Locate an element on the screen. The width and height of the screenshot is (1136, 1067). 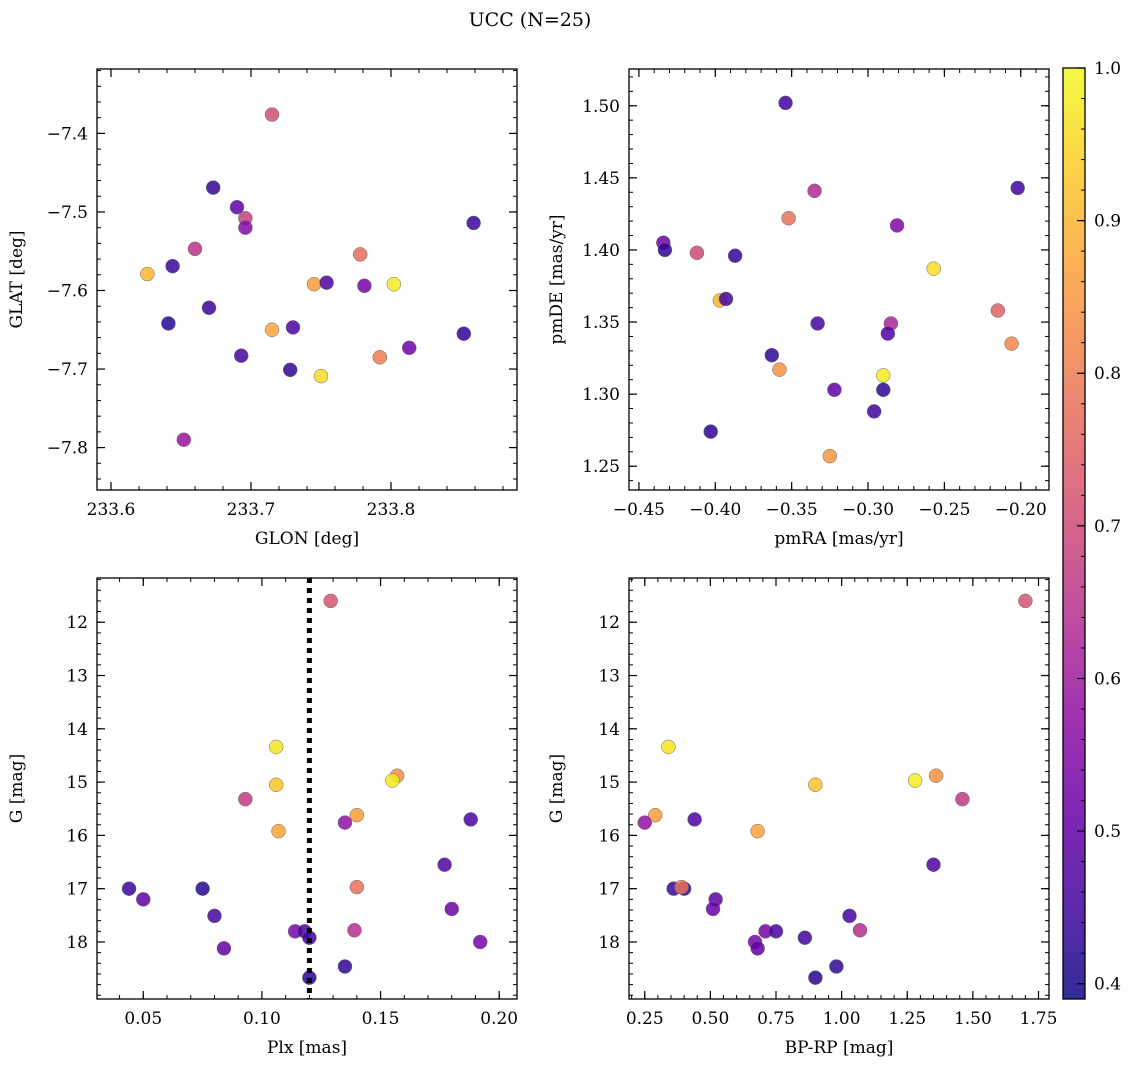
y-tick-label: 13 is located at coordinates (77, 677).